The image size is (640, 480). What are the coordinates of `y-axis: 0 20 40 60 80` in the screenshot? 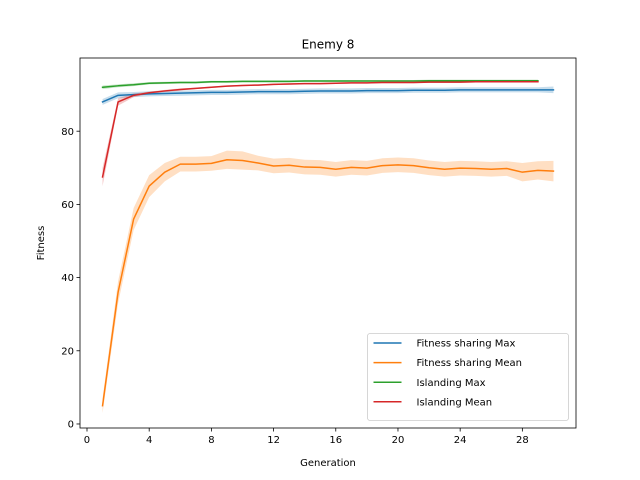 It's located at (70, 279).